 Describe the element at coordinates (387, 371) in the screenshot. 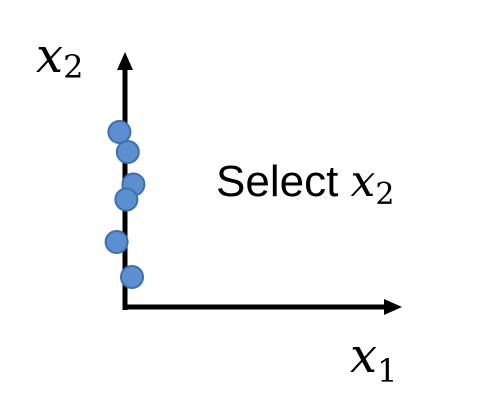

I see `x-axis-label-sub: 1` at that location.